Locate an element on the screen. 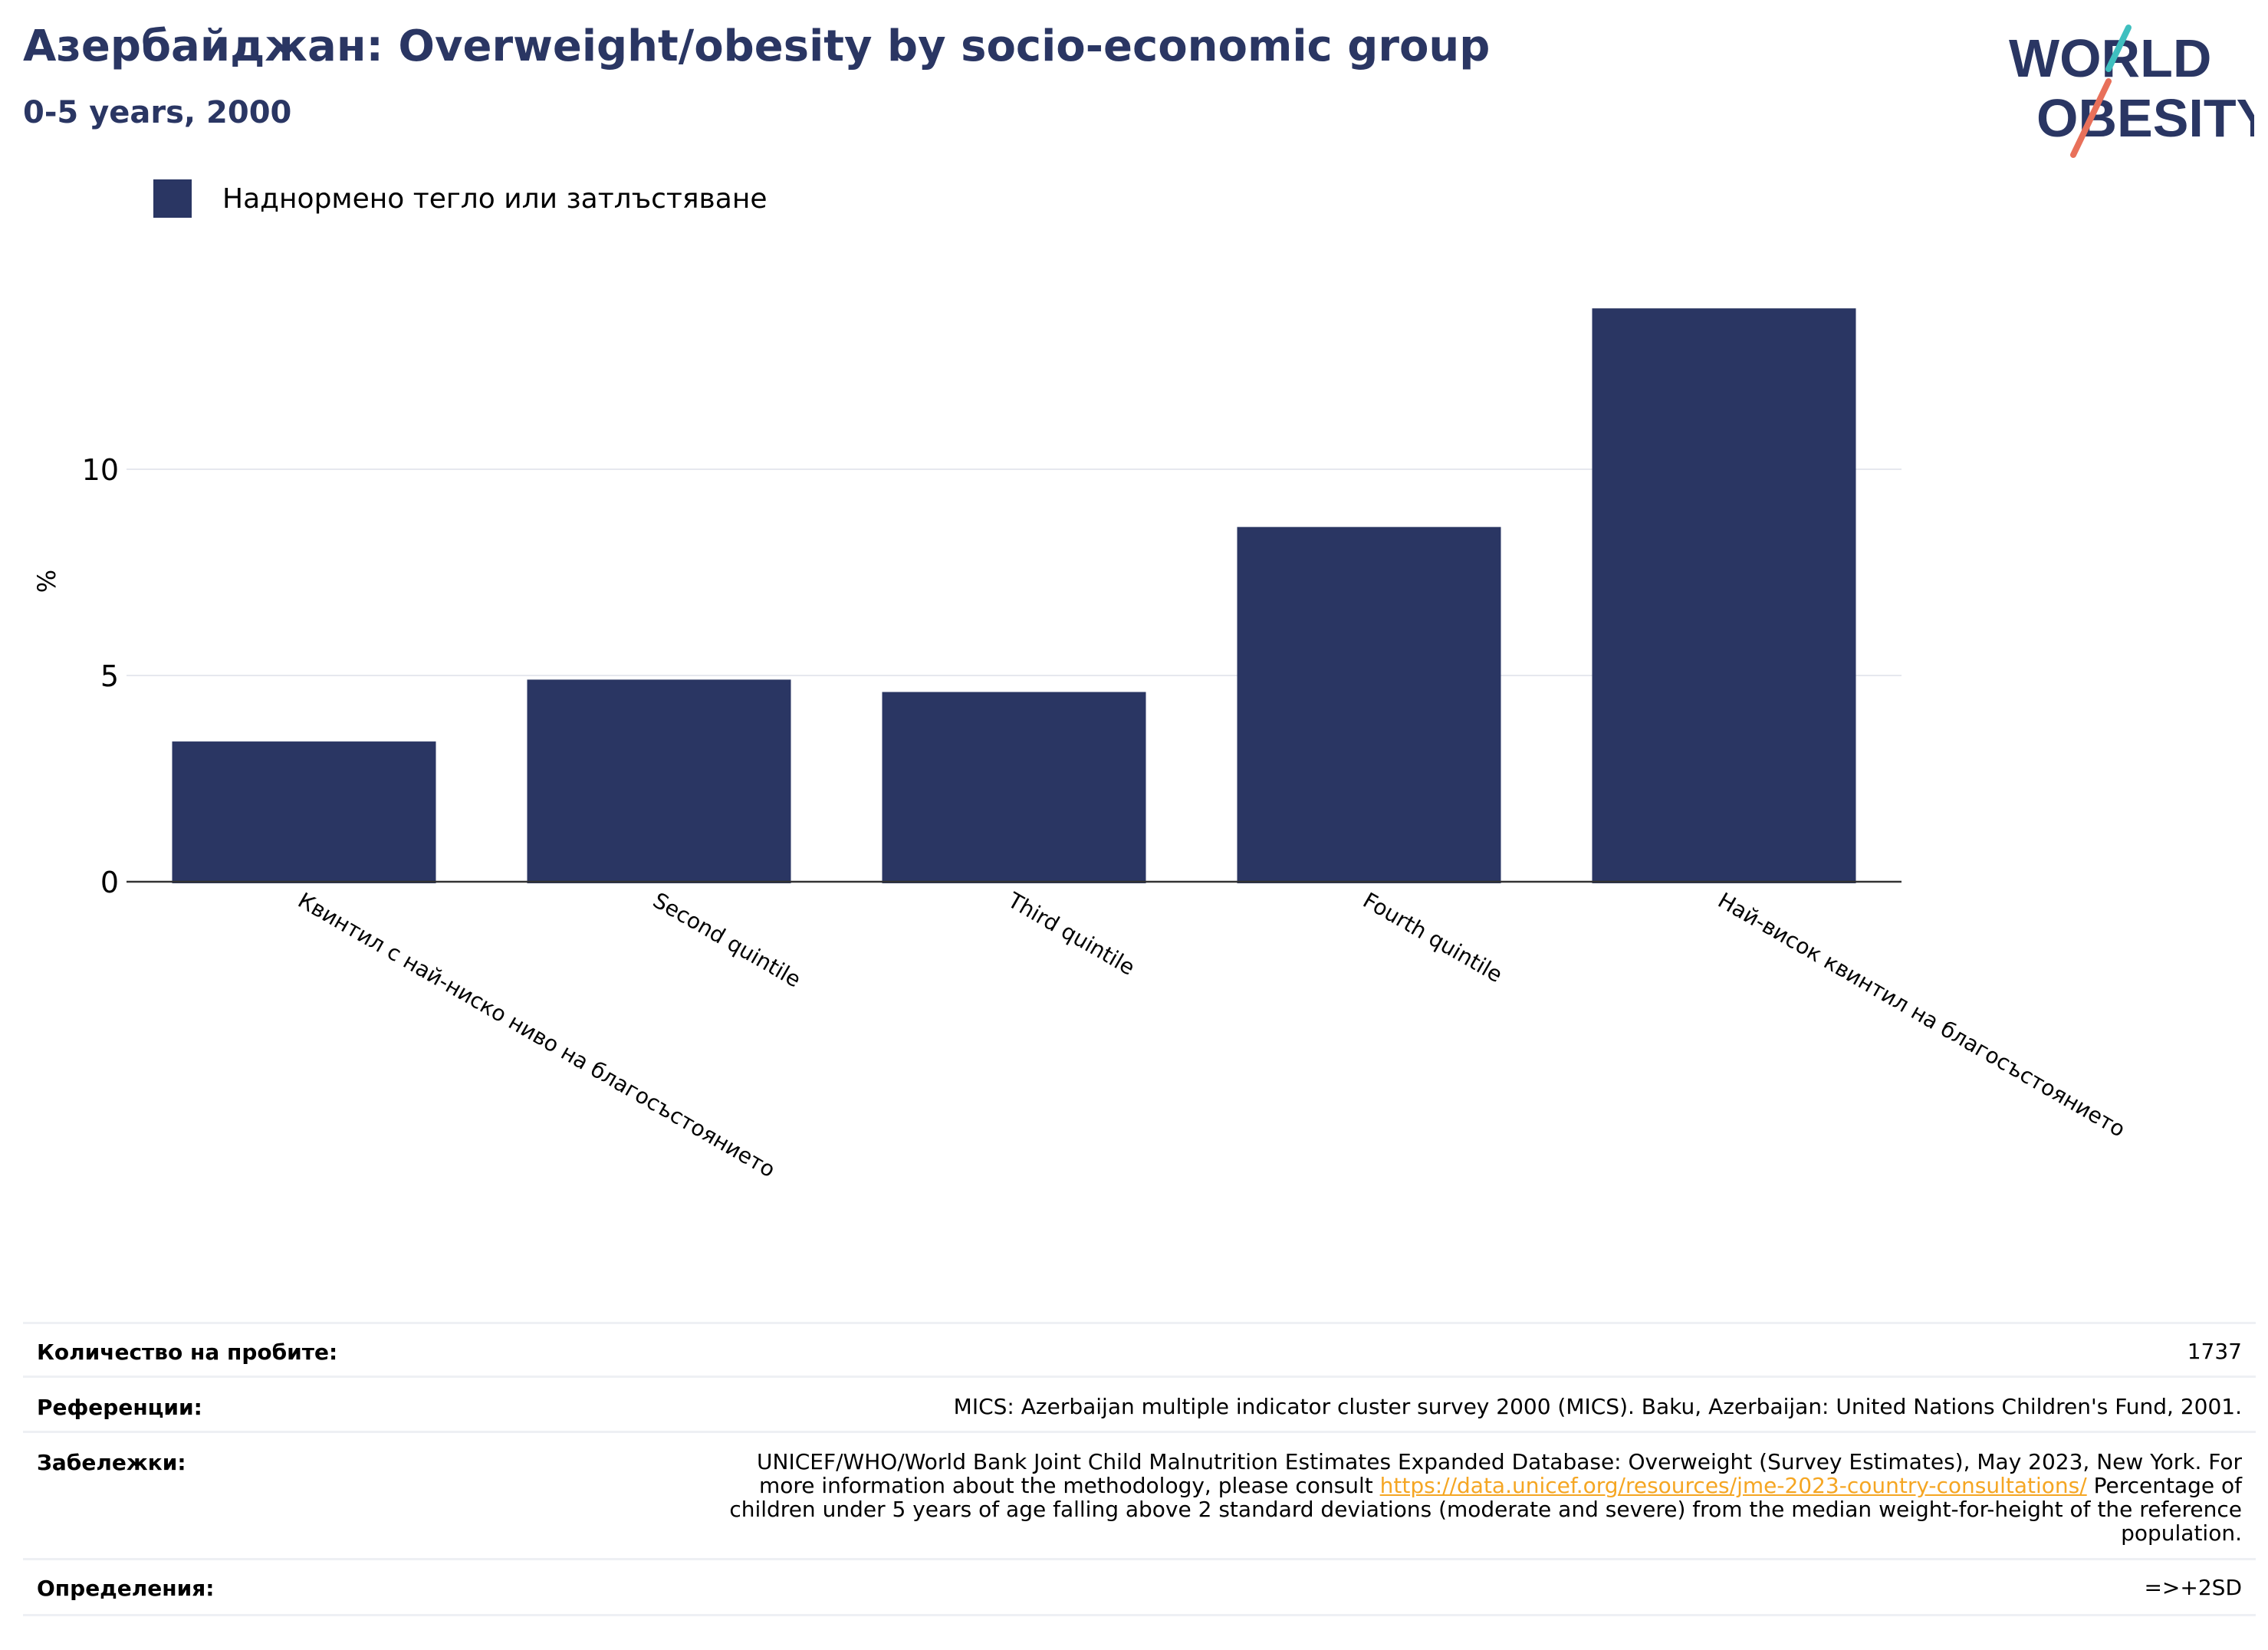  logo-line1: WORLD is located at coordinates (2110, 58).